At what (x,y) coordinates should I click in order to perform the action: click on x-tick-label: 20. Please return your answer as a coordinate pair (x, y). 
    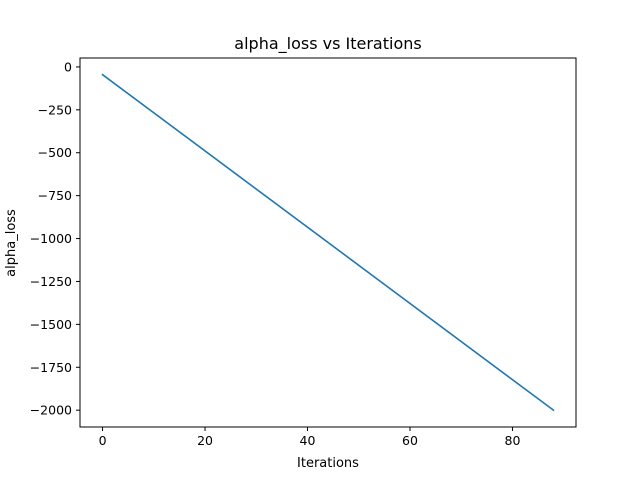
    Looking at the image, I should click on (205, 440).